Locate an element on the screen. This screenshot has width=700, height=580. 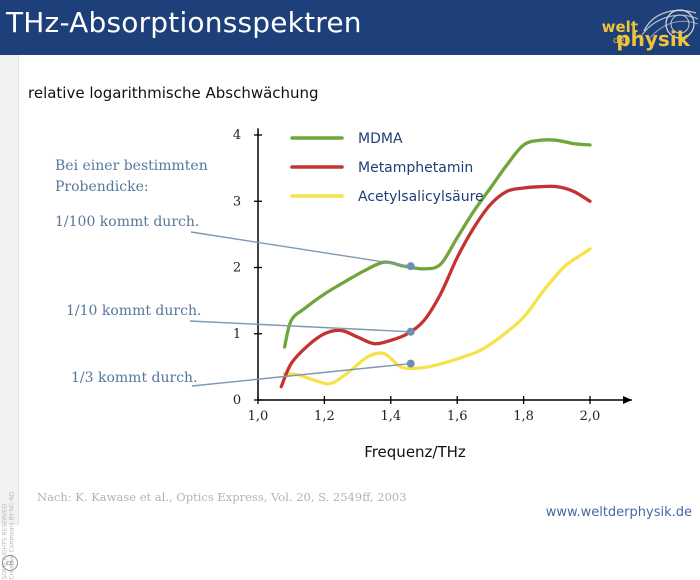
x-tick-label: 1,6 is located at coordinates (457, 416).